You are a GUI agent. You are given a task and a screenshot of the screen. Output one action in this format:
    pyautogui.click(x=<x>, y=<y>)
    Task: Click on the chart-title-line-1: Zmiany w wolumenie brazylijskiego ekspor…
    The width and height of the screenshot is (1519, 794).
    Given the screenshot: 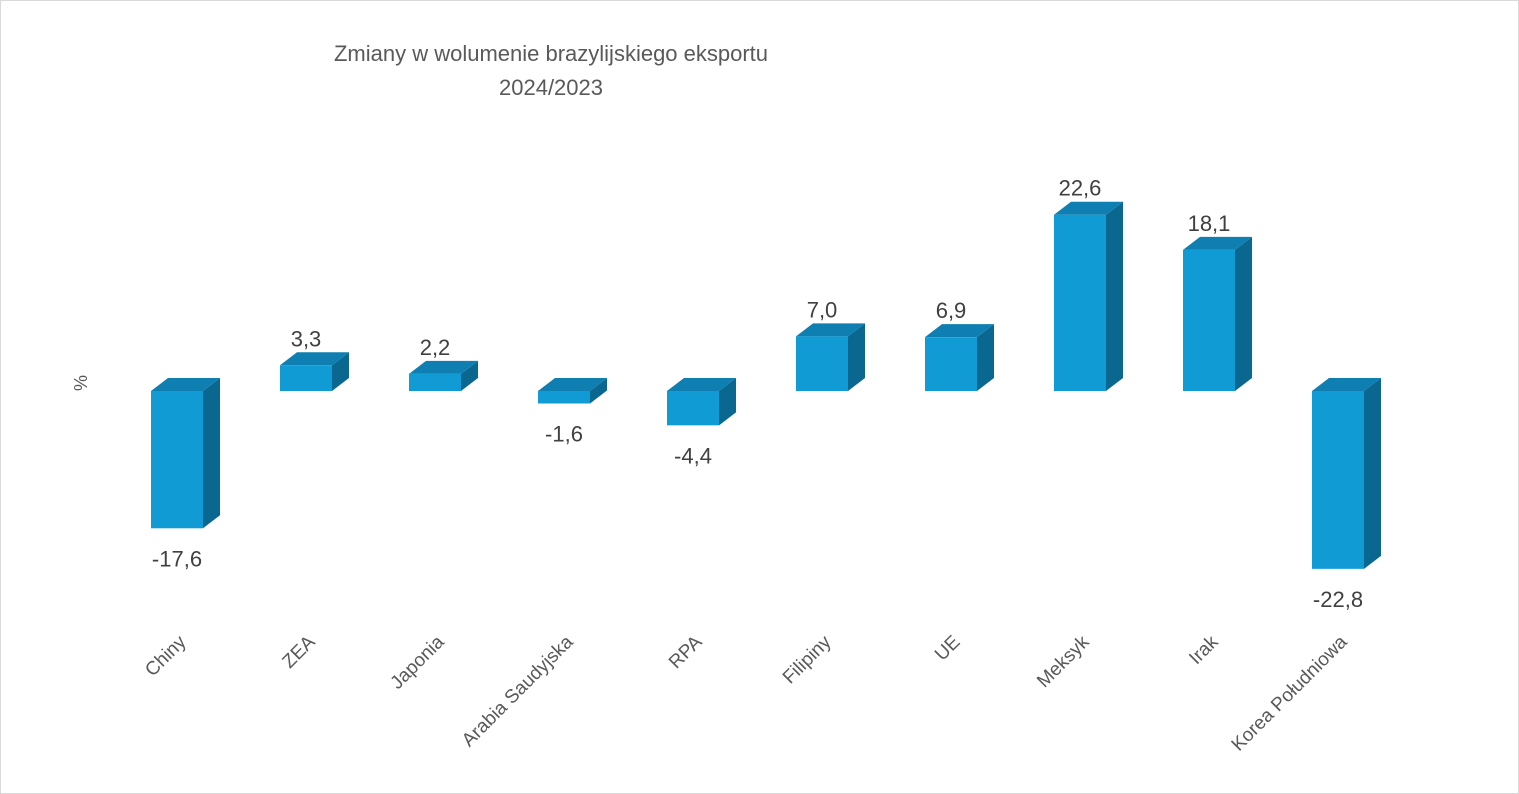 What is the action you would take?
    pyautogui.click(x=551, y=53)
    